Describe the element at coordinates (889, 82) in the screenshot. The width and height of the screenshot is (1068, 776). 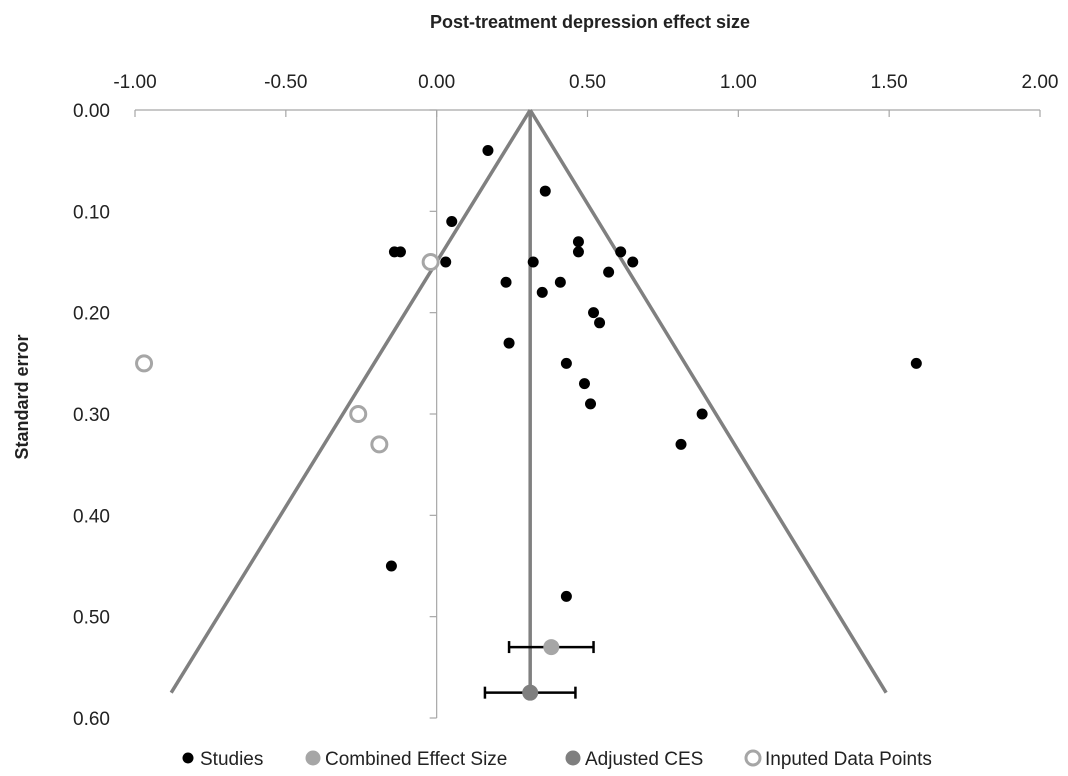
I see `x-tick-label: 1.50` at that location.